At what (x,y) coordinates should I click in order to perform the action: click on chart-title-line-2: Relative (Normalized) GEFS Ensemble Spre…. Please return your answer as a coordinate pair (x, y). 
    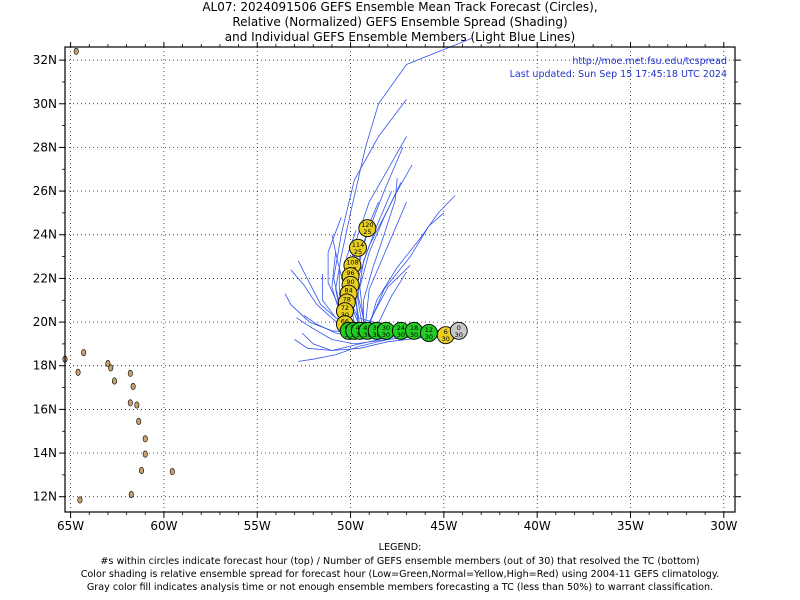
    Looking at the image, I should click on (400, 22).